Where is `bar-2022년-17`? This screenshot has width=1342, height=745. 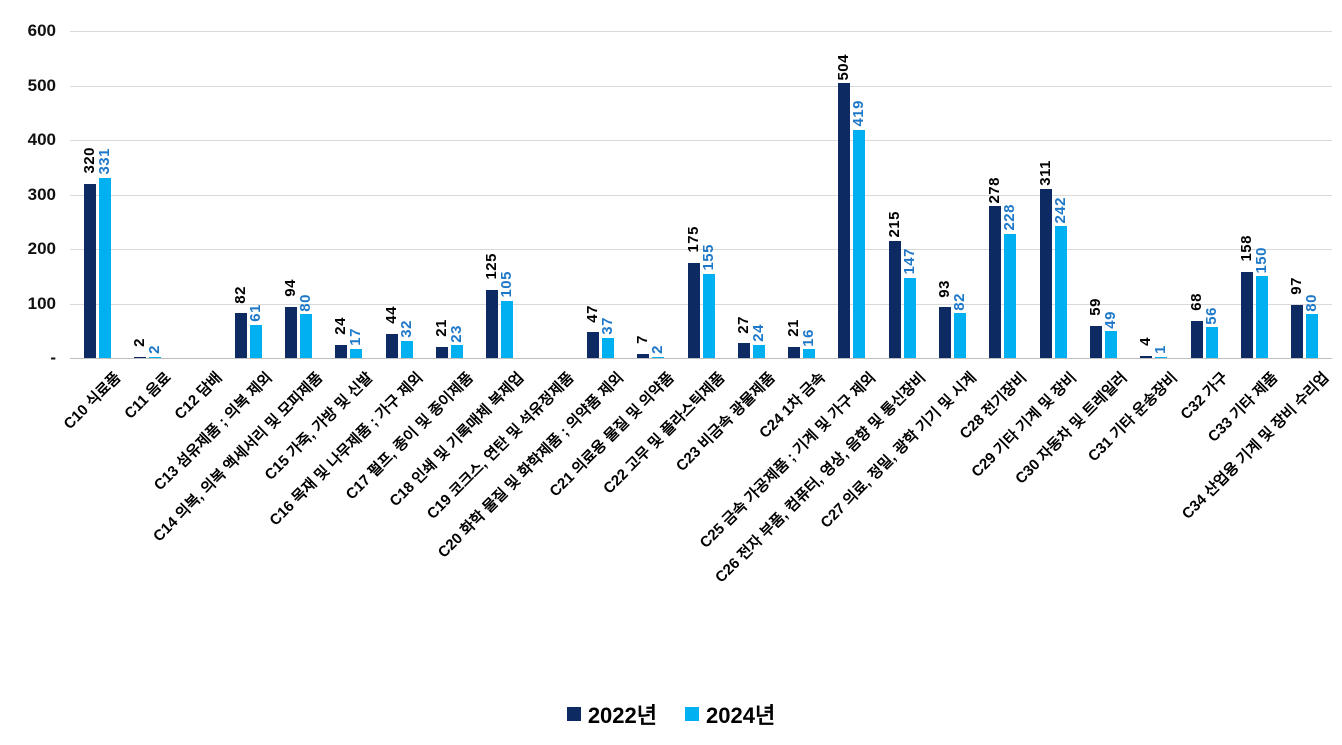 bar-2022년-17 is located at coordinates (945, 332).